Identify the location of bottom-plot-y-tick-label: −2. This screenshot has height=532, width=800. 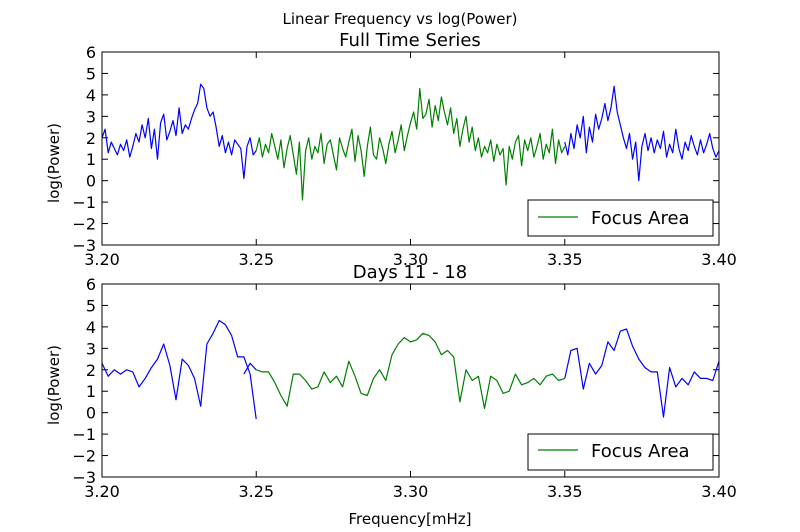
(84, 456).